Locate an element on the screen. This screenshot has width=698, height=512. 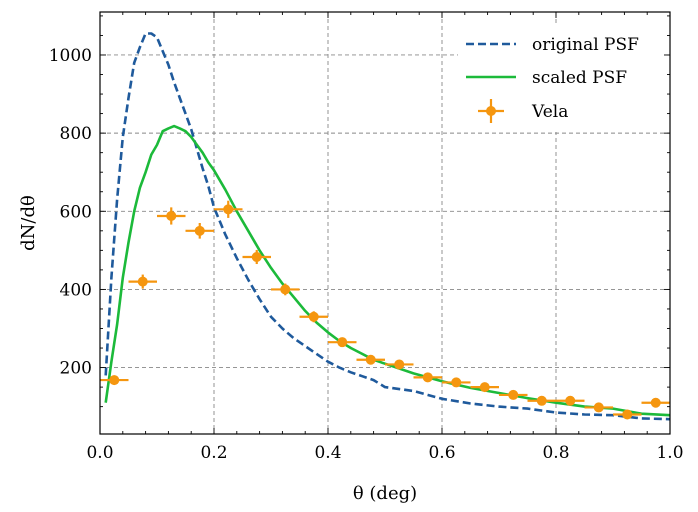
legend: original PSF scaled PSF Vela is located at coordinates (561, 78).